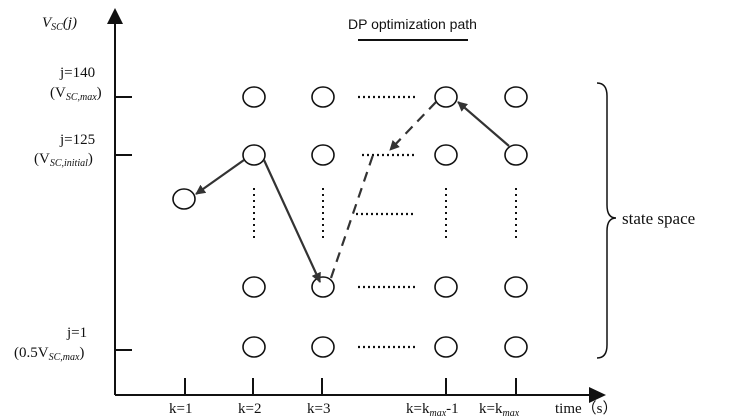 This screenshot has width=729, height=417. I want to click on state-node-kmax1-j125, so click(446, 155).